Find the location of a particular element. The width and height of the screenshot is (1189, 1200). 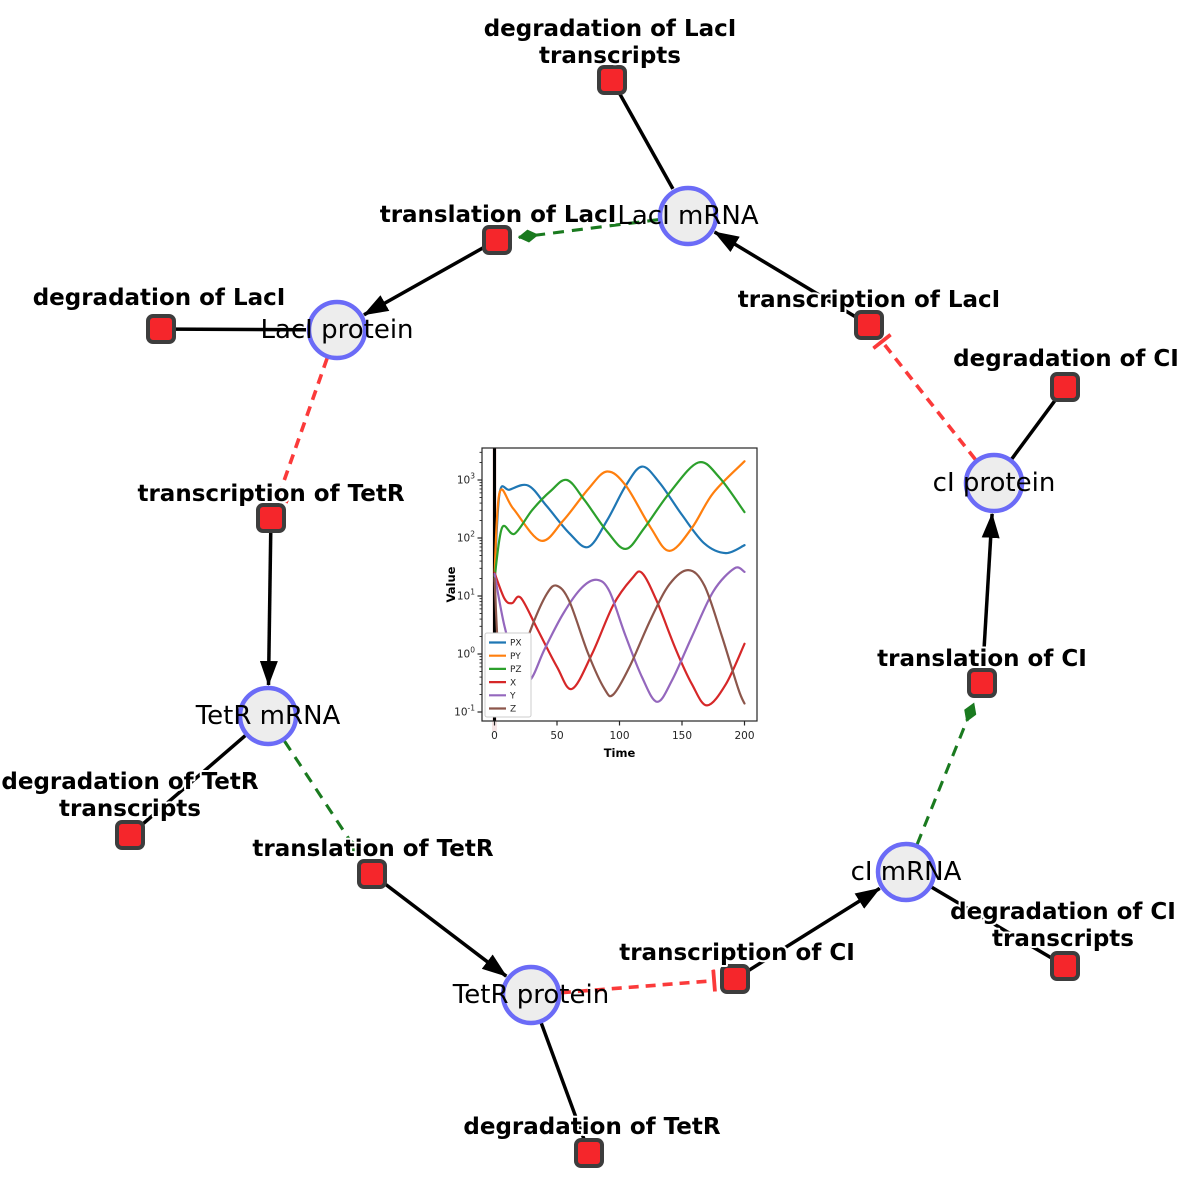

species-node-tetr_protein is located at coordinates (531, 995).